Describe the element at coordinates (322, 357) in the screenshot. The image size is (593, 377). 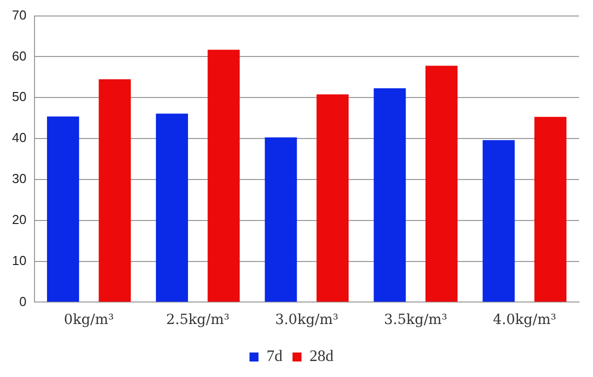
I see `legend-label: 28d` at that location.